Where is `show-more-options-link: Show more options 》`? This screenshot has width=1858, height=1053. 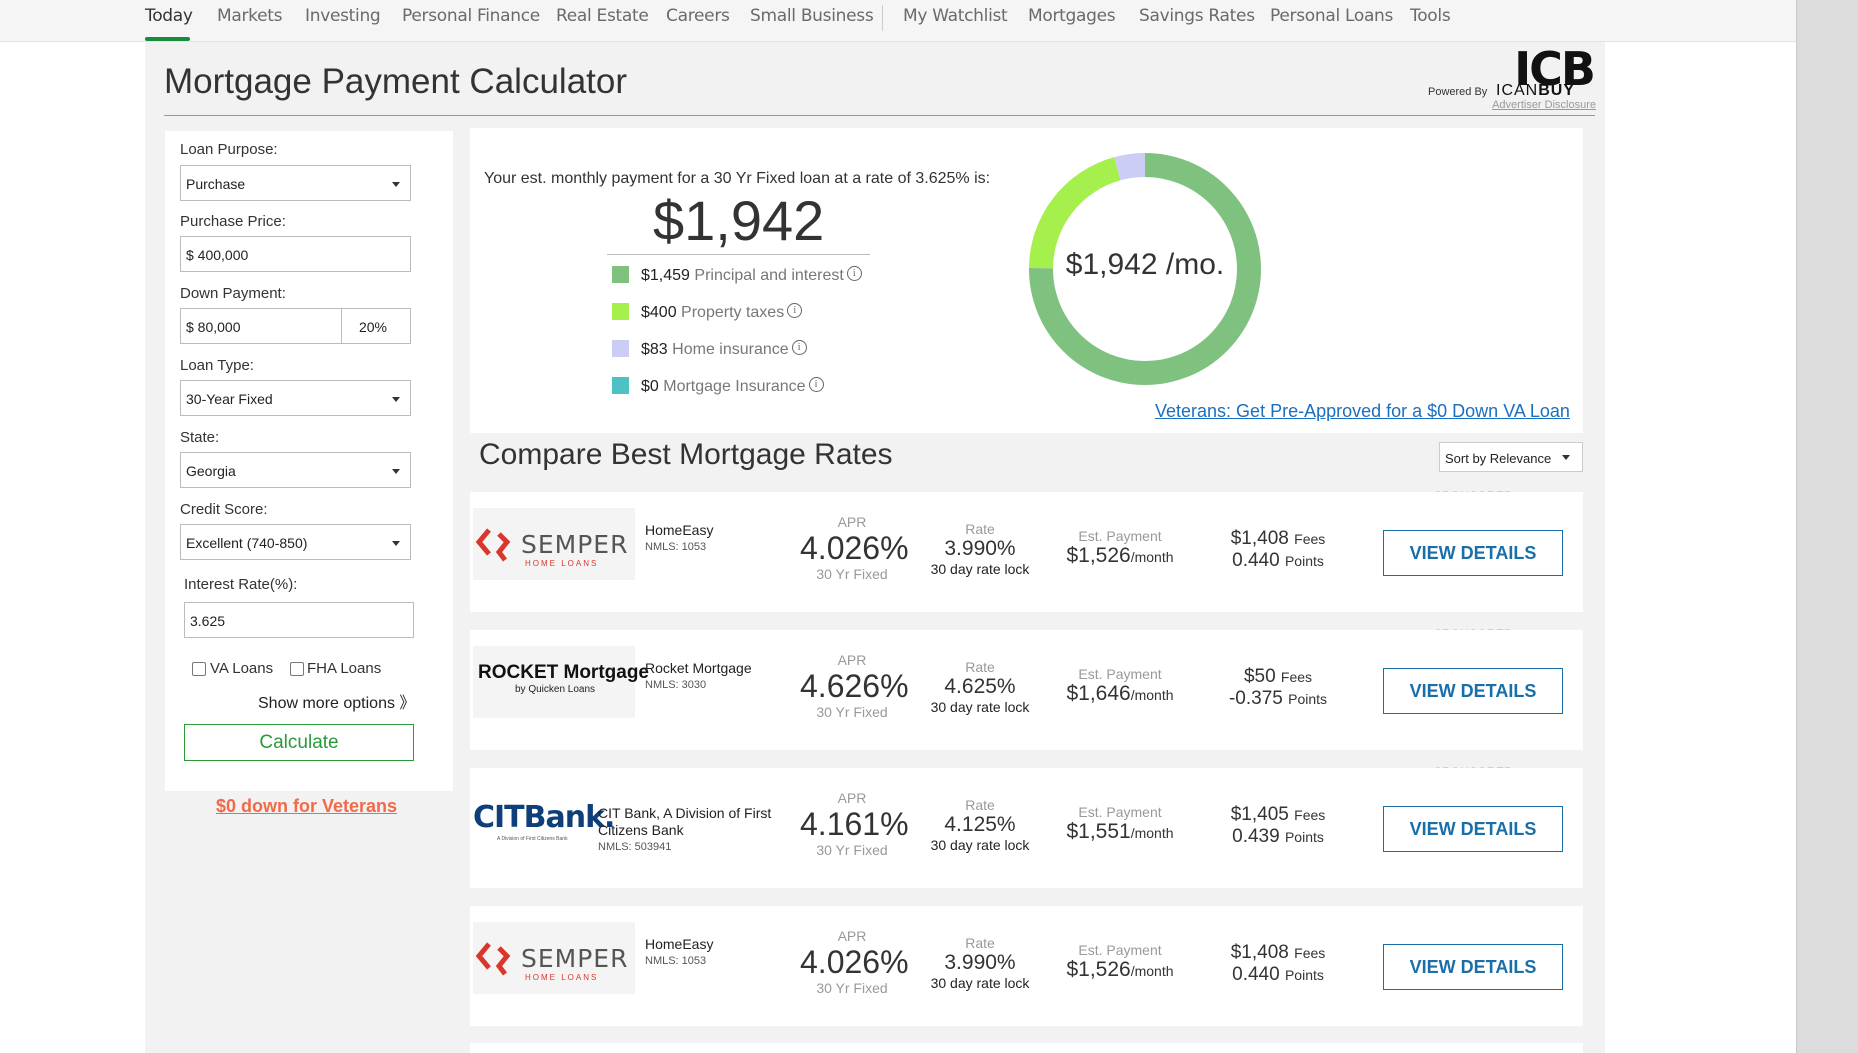 show-more-options-link: Show more options 》 is located at coordinates (337, 703).